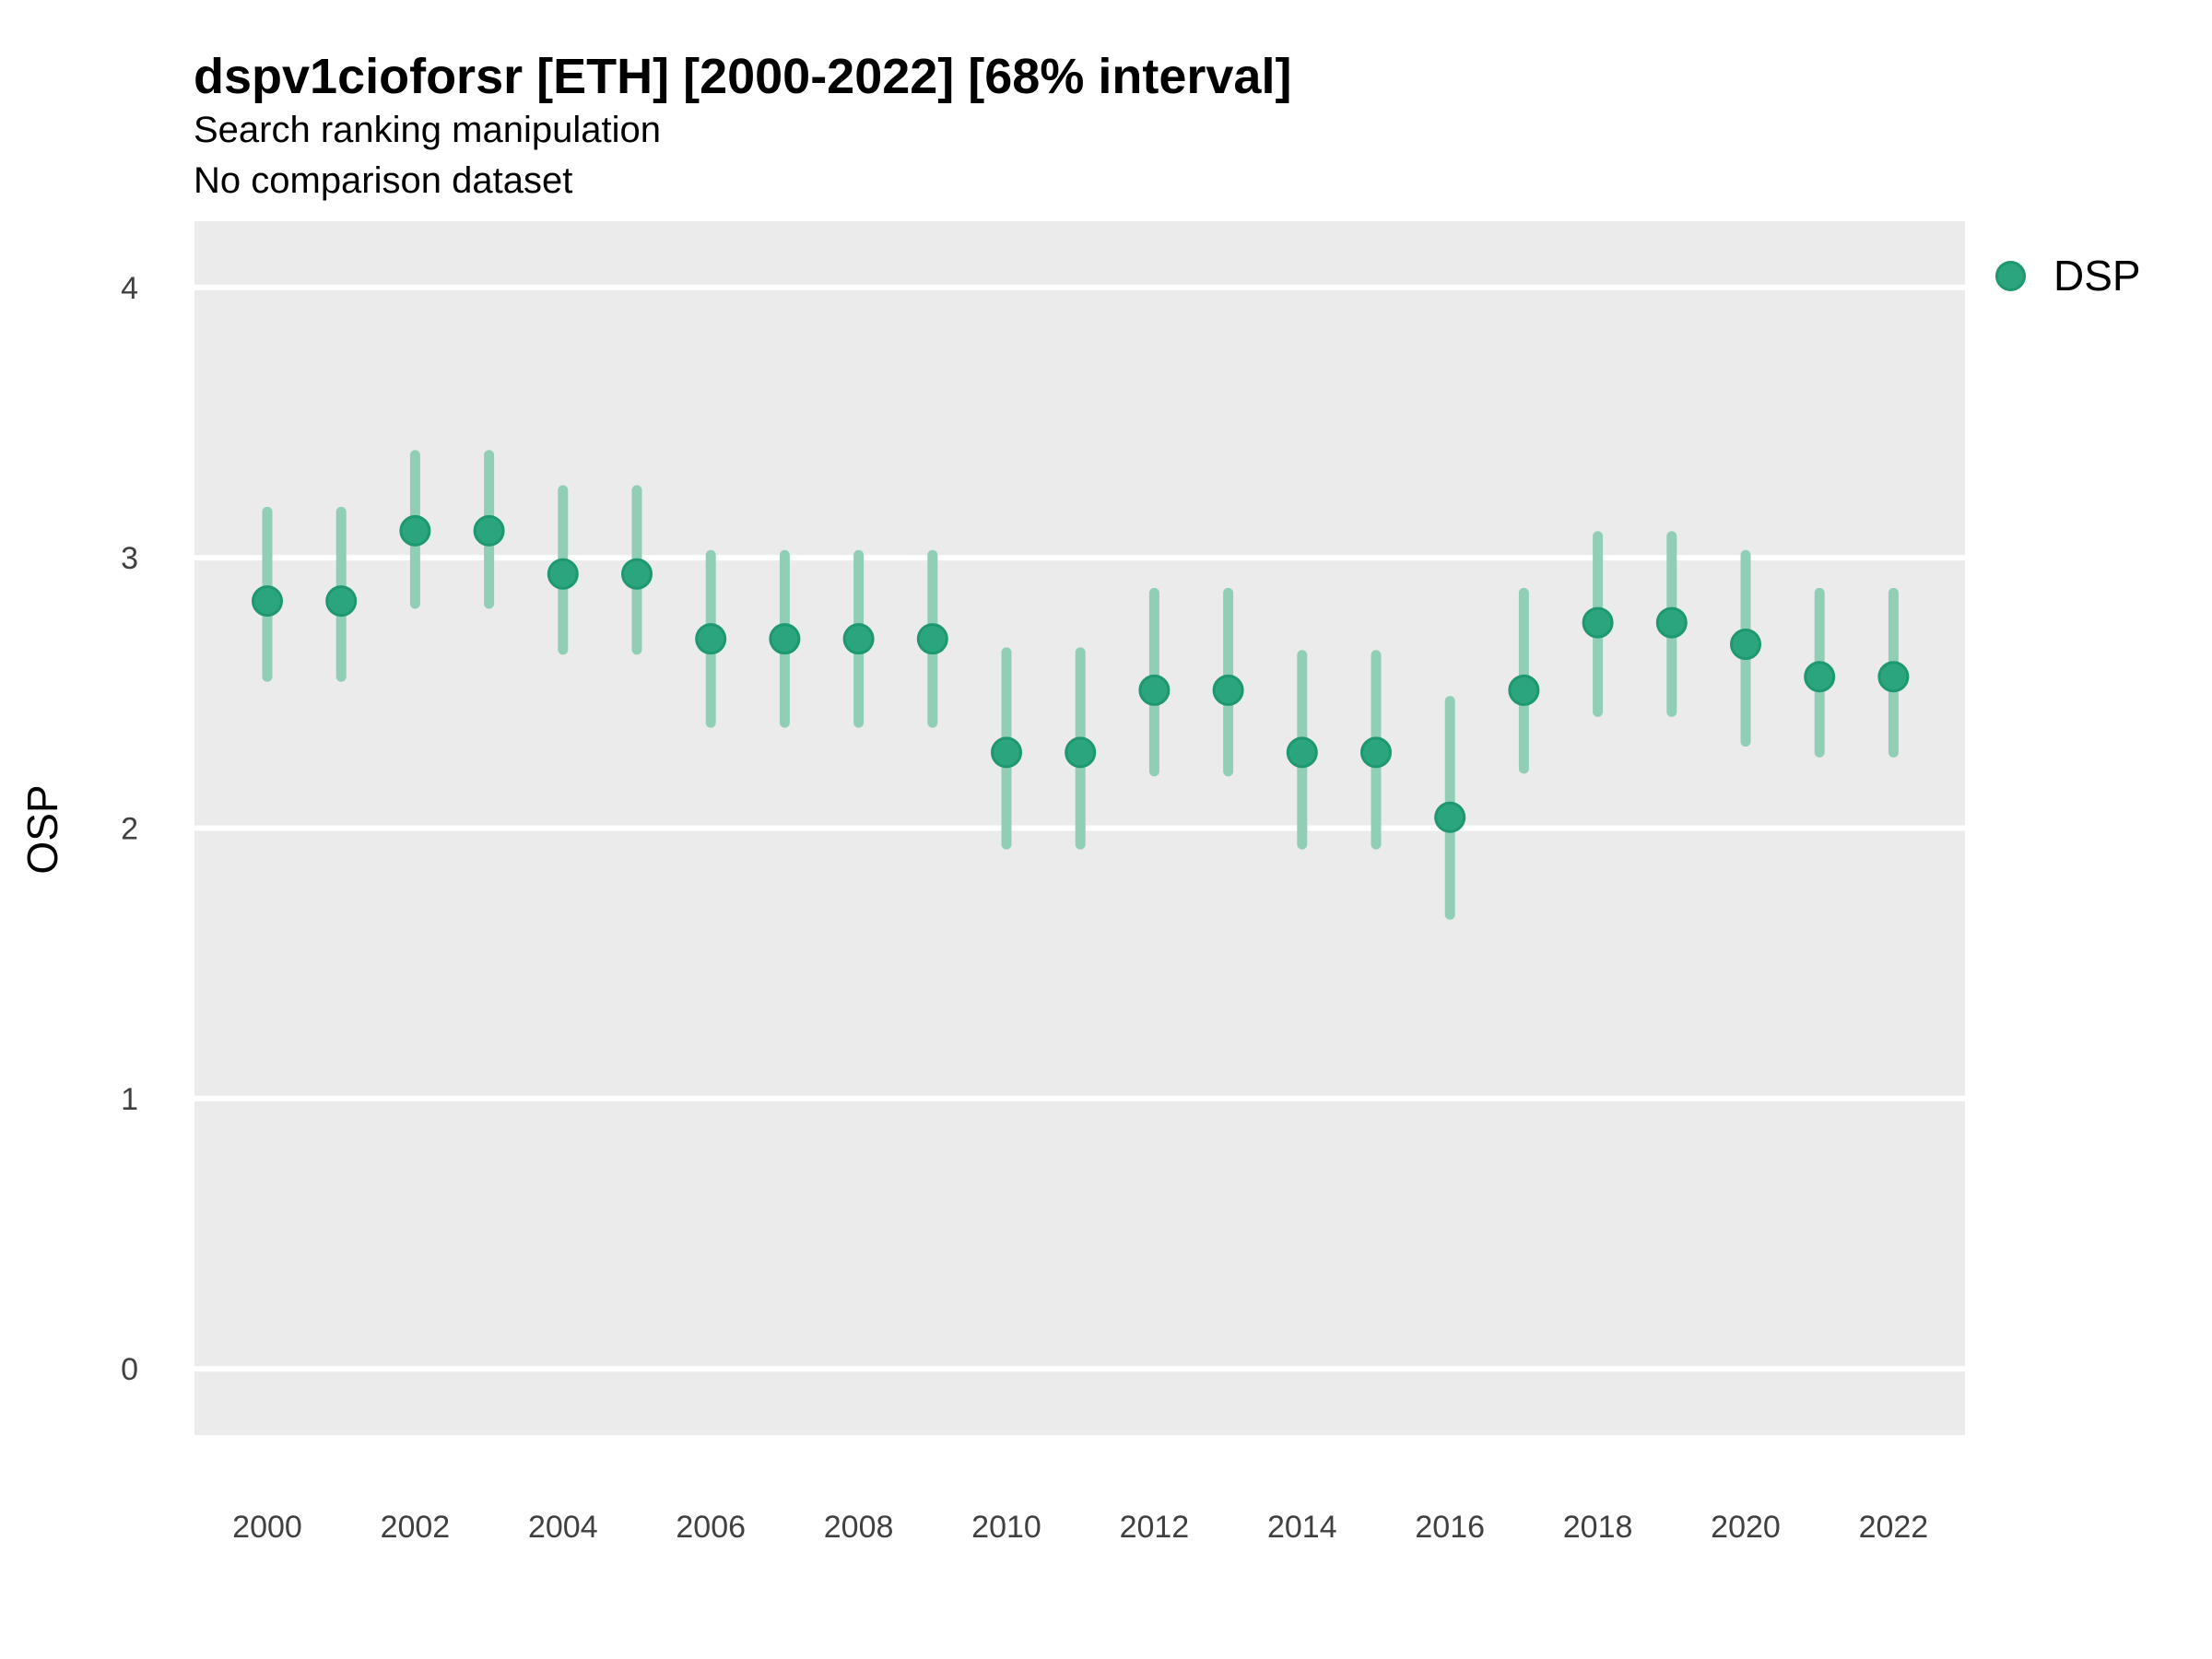 Image resolution: width=2212 pixels, height=1659 pixels. I want to click on x-tick-label: 2020, so click(1746, 1527).